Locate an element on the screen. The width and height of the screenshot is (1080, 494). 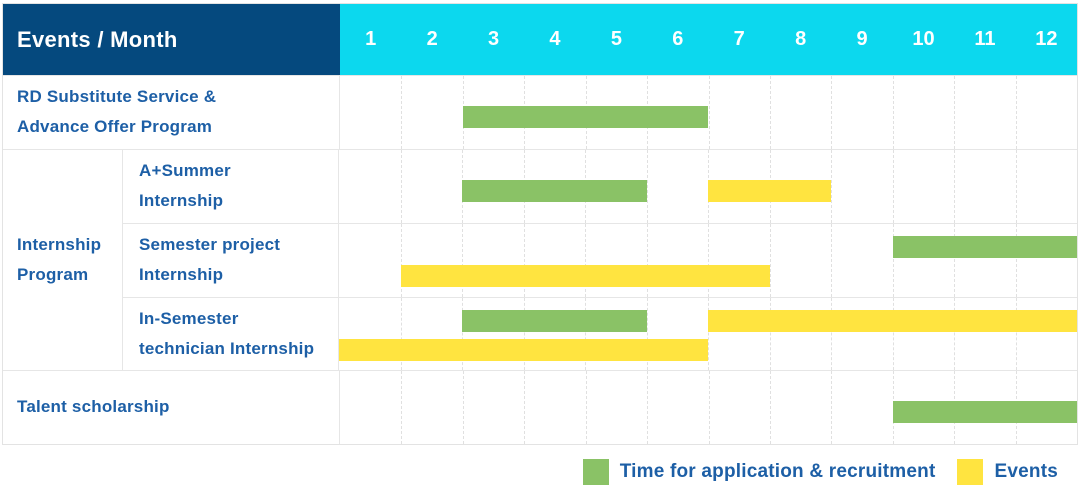
timeline-in-semester-technician-internship is located at coordinates (708, 333).